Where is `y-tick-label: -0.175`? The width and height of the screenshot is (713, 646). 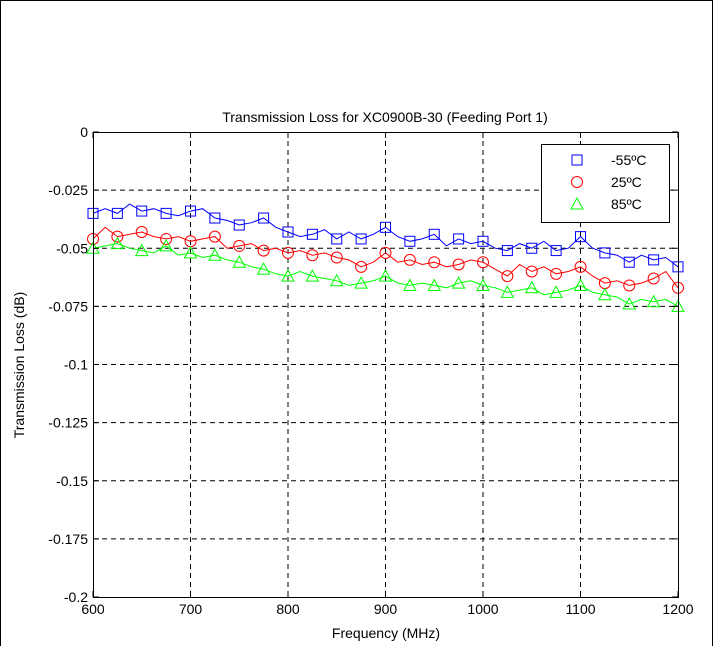
y-tick-label: -0.175 is located at coordinates (68, 539).